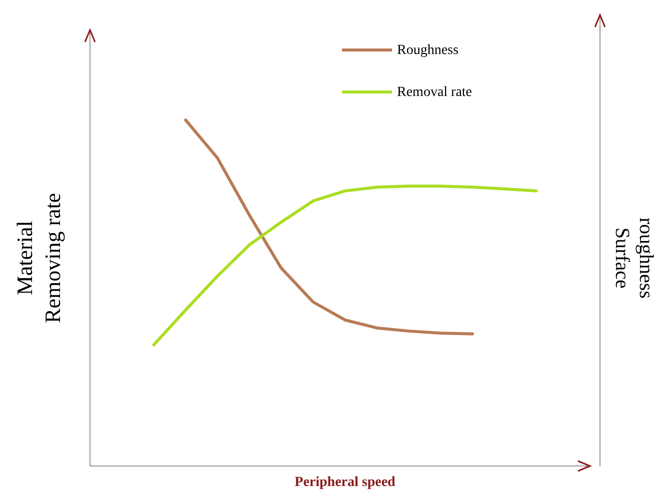 This screenshot has height=490, width=662. What do you see at coordinates (434, 92) in the screenshot?
I see `legend-label: Removal rate` at bounding box center [434, 92].